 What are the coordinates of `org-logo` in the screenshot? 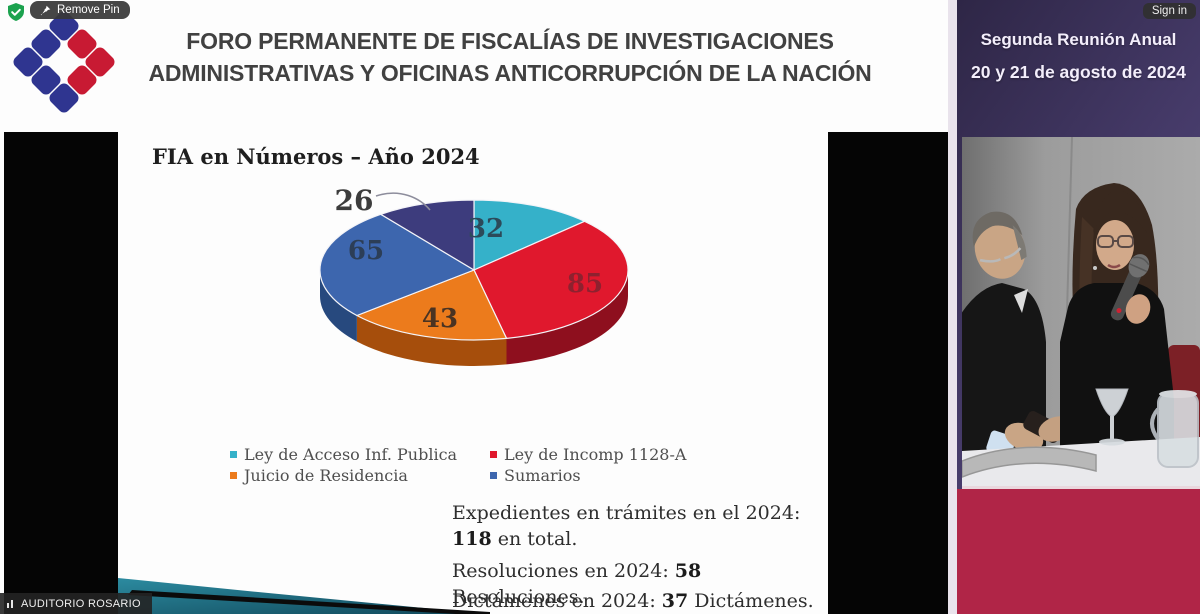 It's located at (64, 62).